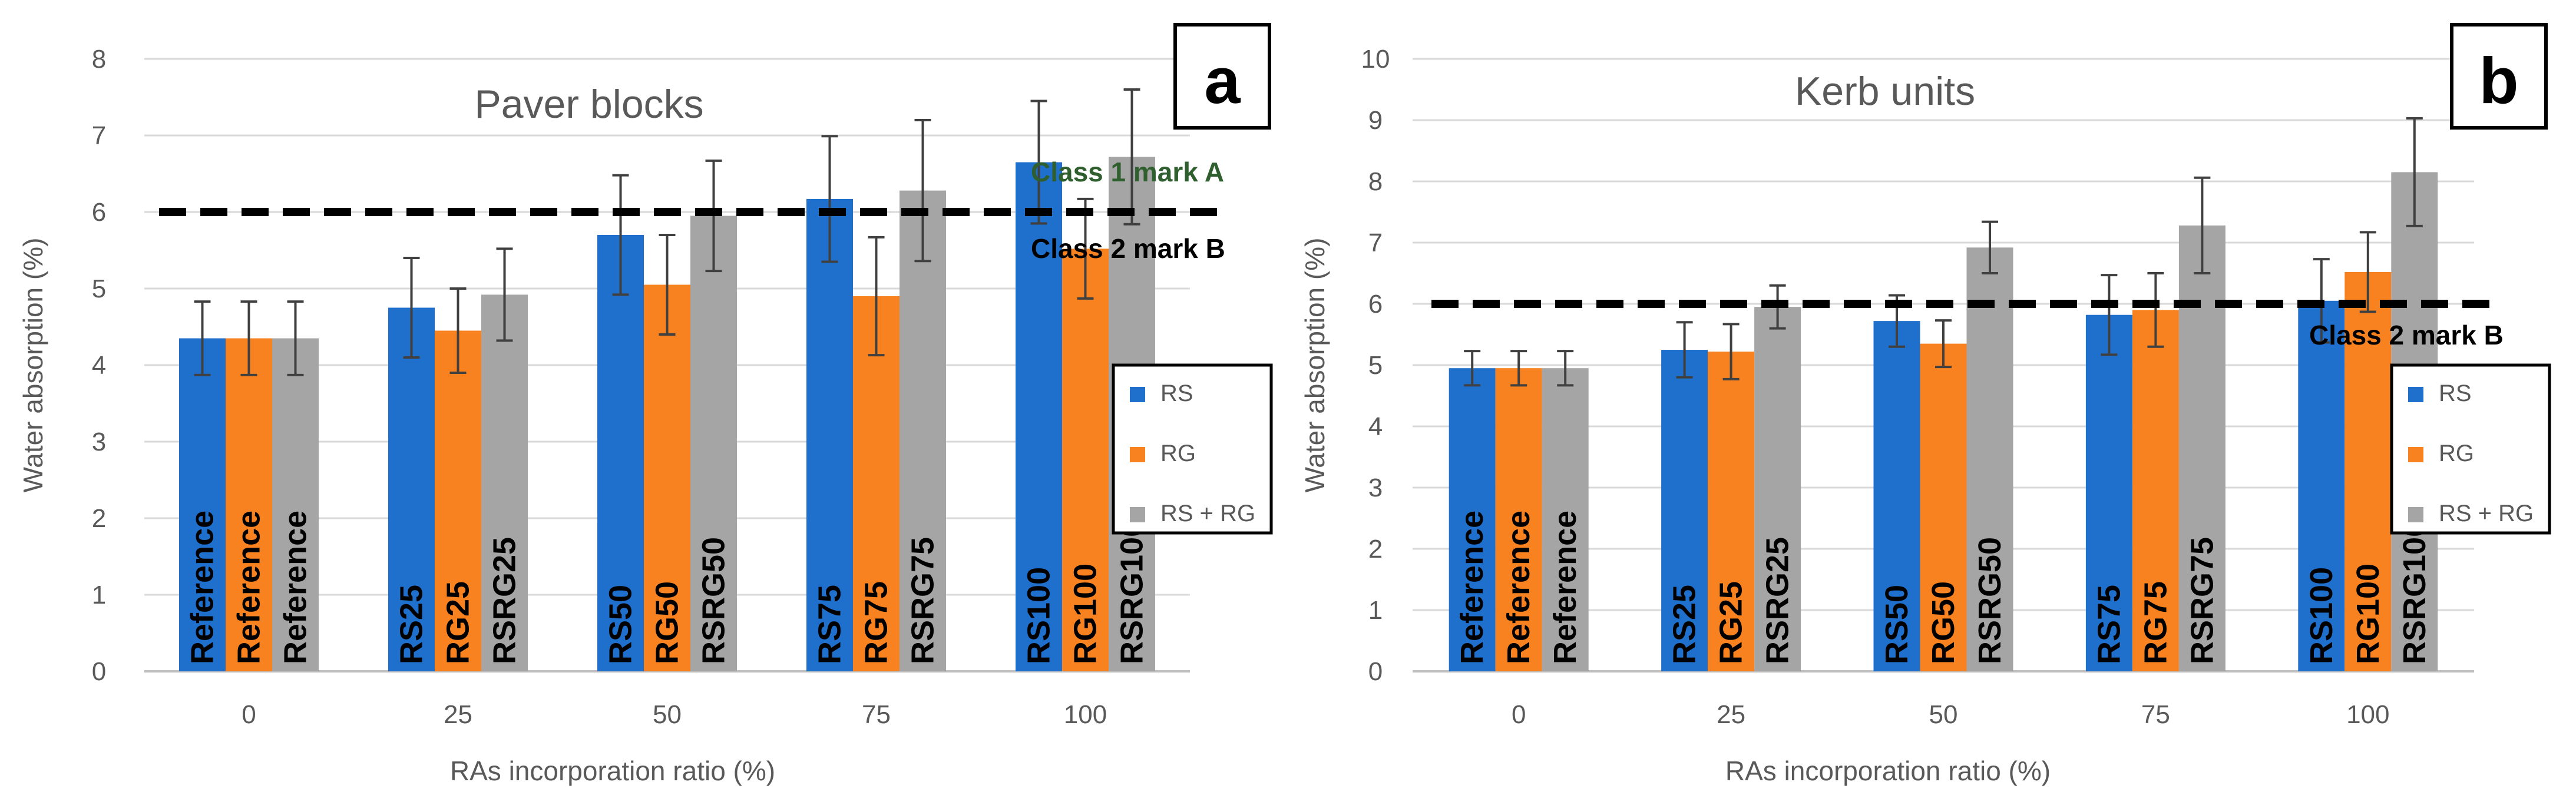 Image resolution: width=2576 pixels, height=805 pixels. Describe the element at coordinates (1943, 715) in the screenshot. I see `x-tick-label: 50` at that location.